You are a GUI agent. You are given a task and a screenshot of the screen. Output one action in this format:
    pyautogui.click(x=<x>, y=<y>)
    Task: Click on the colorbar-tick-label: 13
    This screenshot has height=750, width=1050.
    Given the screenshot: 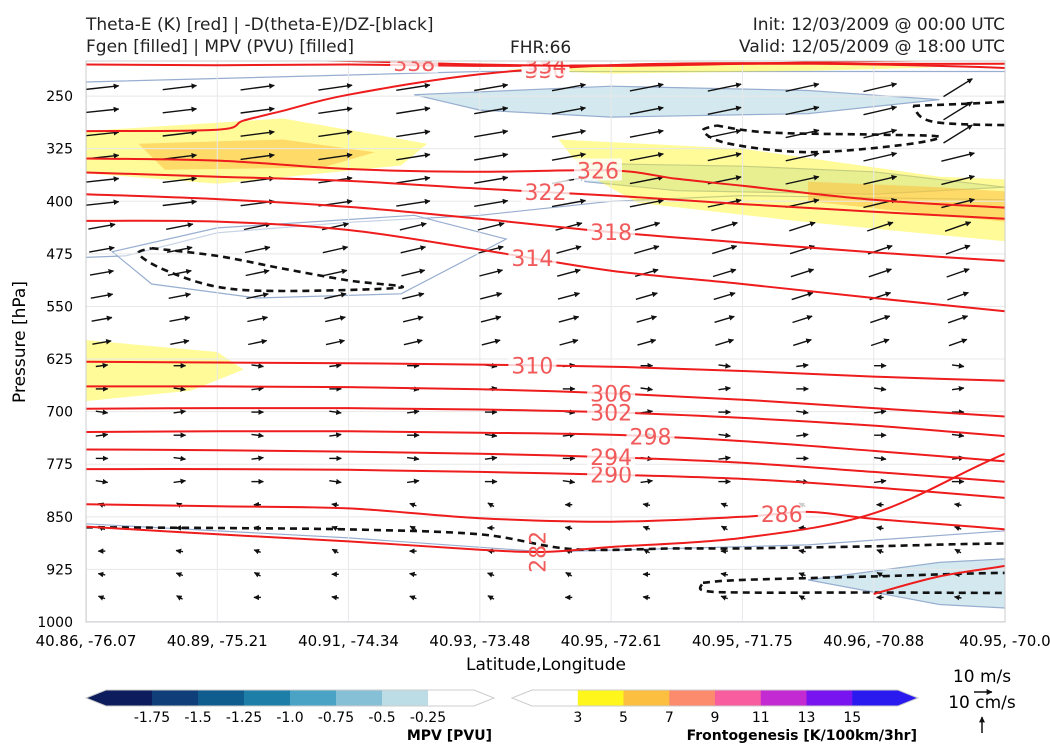 What is the action you would take?
    pyautogui.click(x=807, y=718)
    